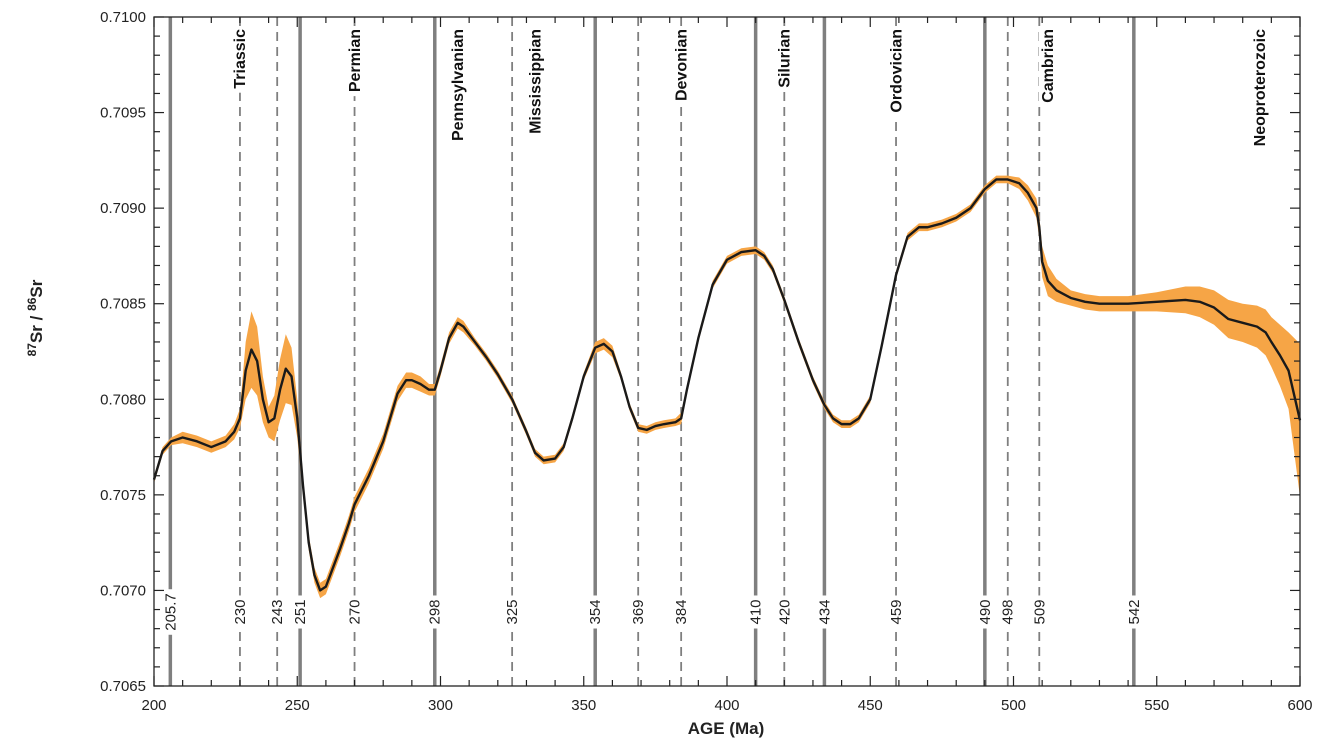 This screenshot has width=1322, height=744. Describe the element at coordinates (36, 288) in the screenshot. I see `y-axis-element-b: Sr` at that location.